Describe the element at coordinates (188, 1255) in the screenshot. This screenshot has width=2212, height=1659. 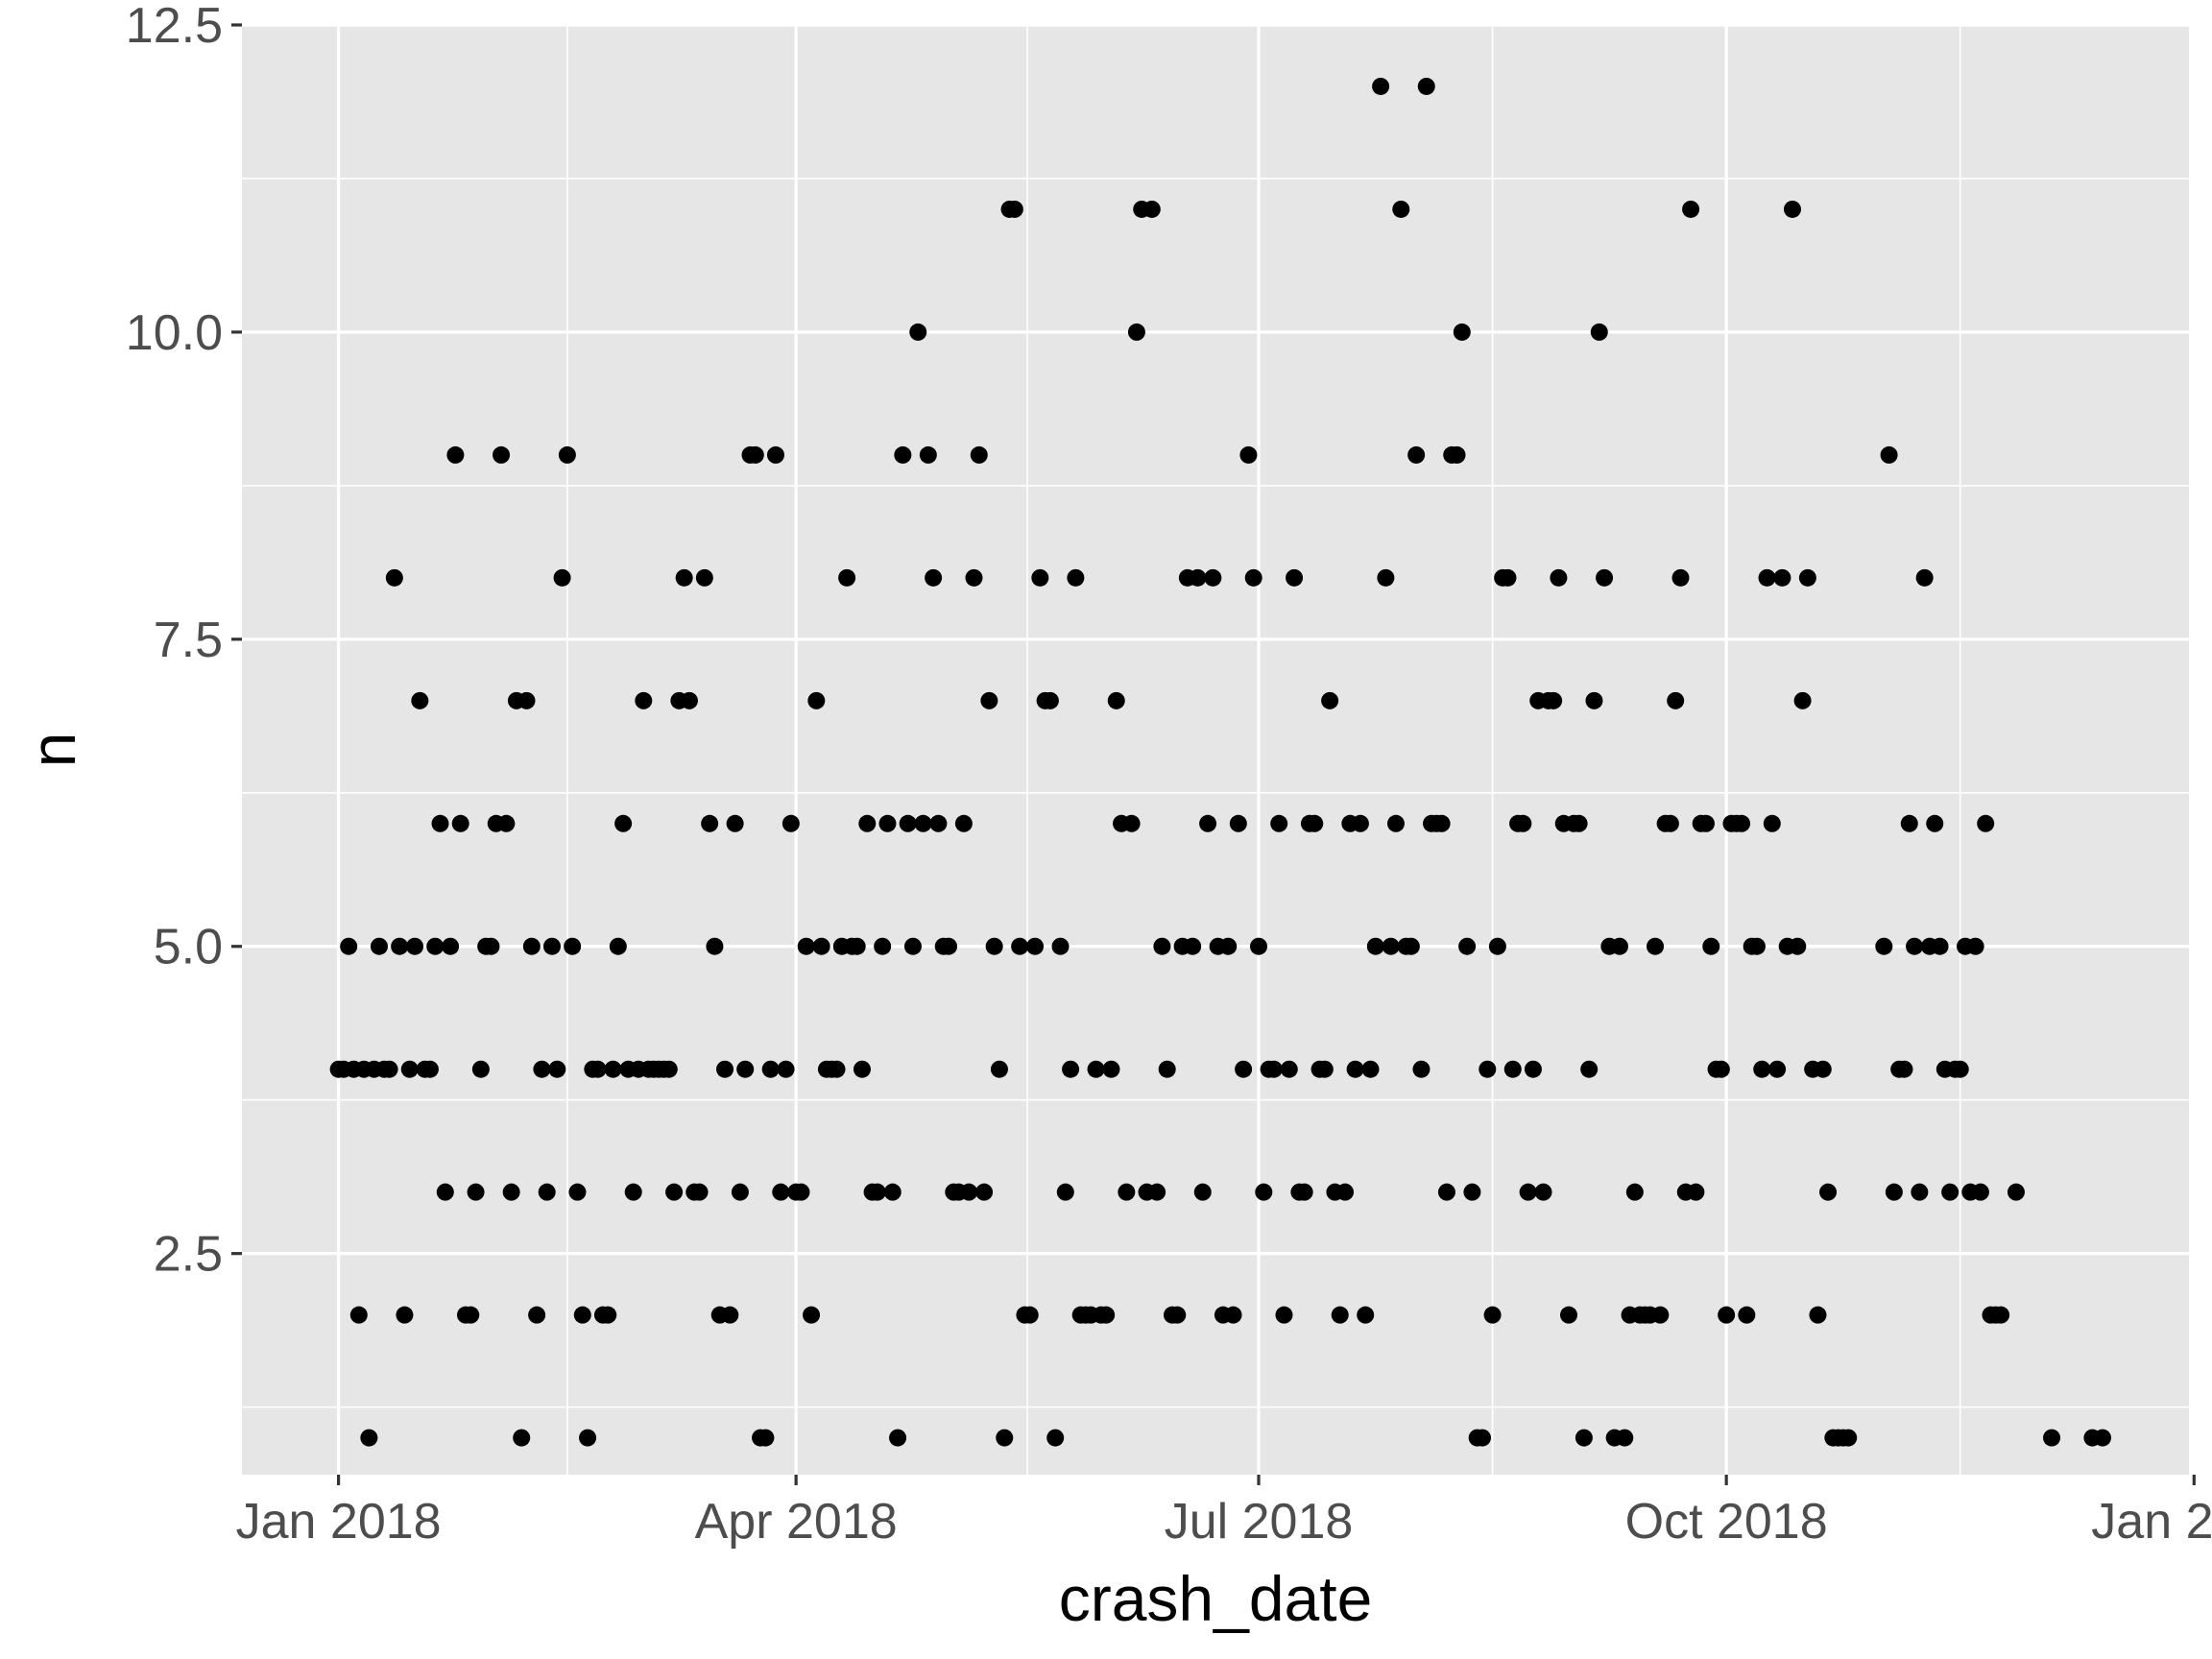
I see `y-tick-label: 2.5` at that location.